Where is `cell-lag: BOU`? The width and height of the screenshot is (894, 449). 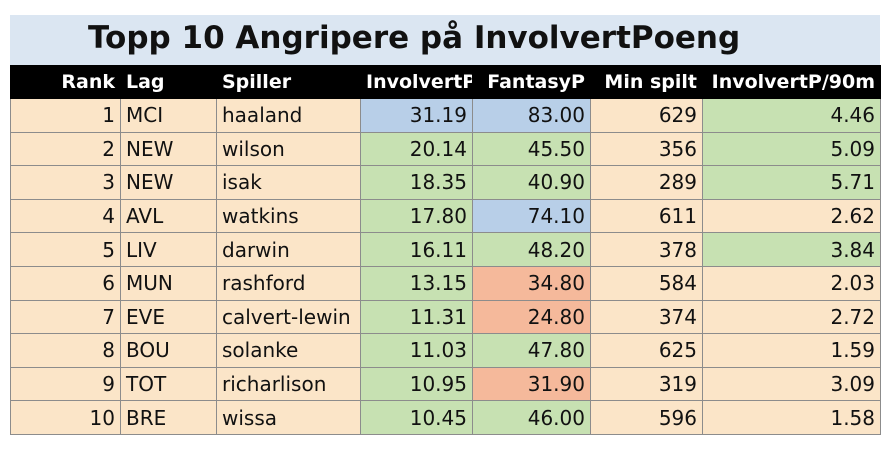
cell-lag: BOU is located at coordinates (168, 350).